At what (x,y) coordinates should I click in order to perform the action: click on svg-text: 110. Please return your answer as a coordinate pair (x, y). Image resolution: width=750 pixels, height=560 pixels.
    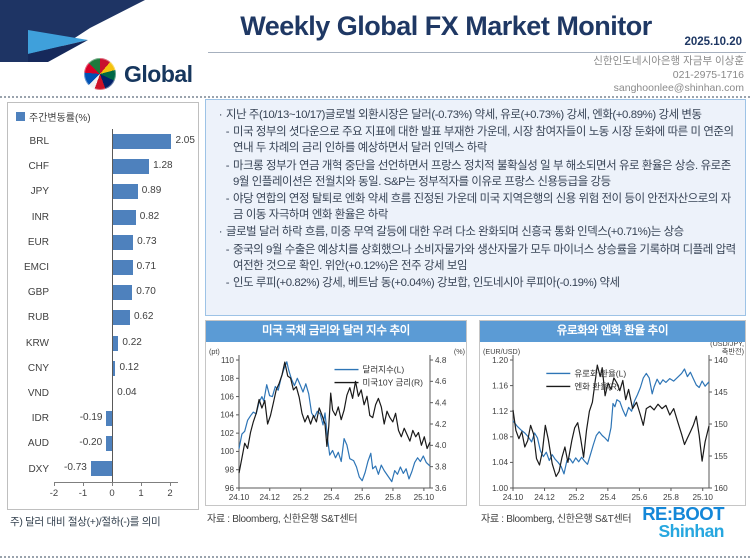
    Looking at the image, I should click on (227, 360).